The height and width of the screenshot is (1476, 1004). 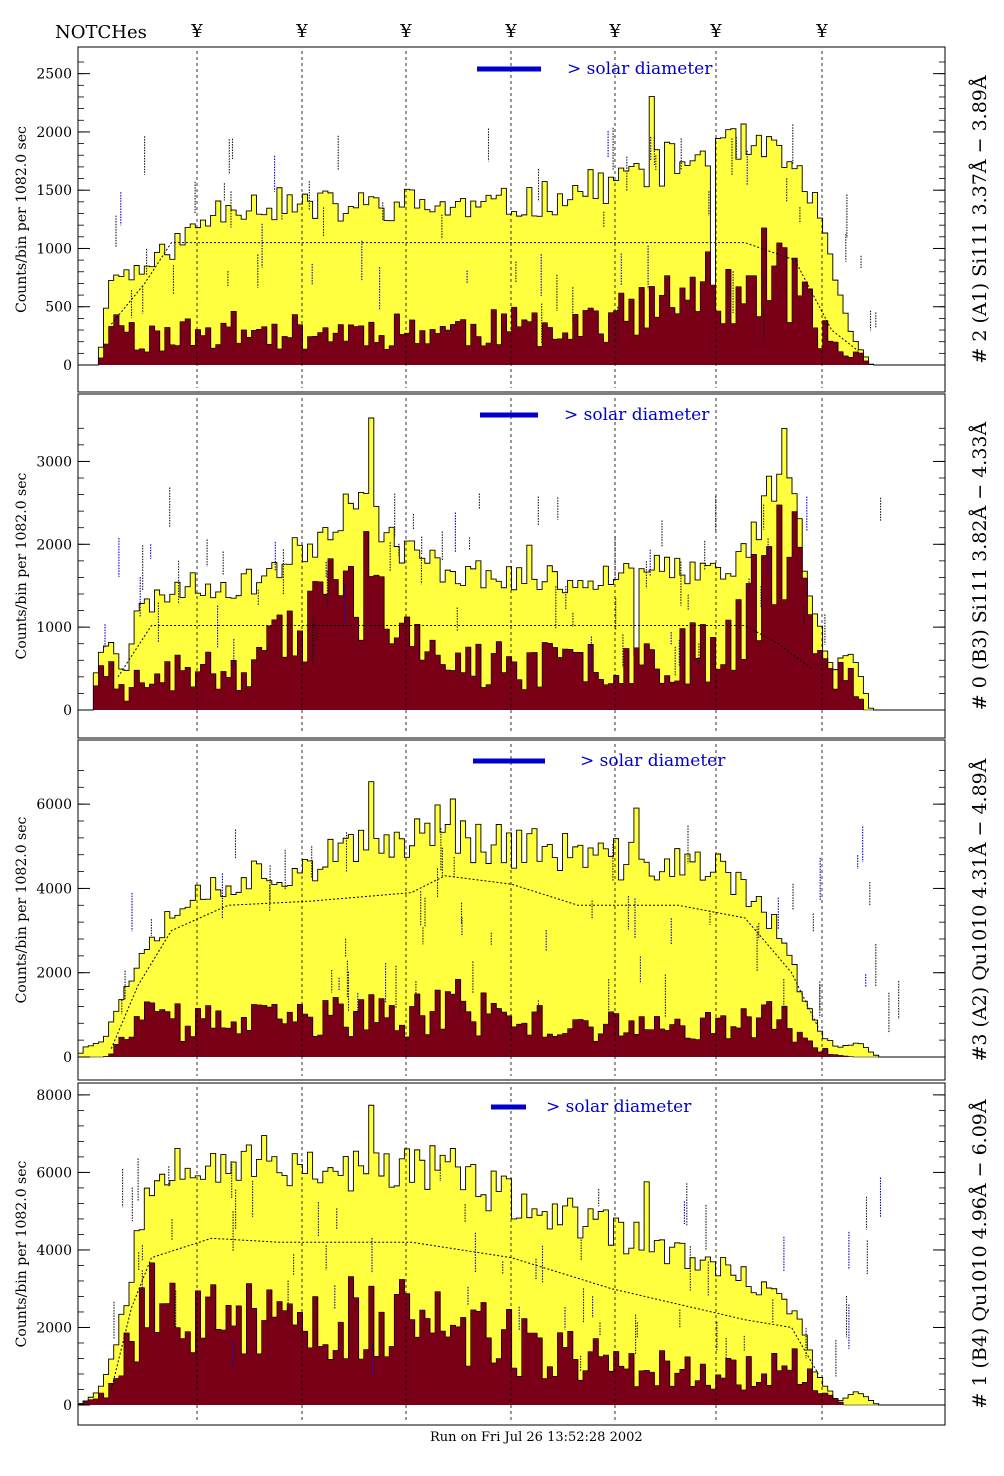 What do you see at coordinates (22, 909) in the screenshot?
I see `y-axis-label: Counts/bin per 1082.0 sec` at bounding box center [22, 909].